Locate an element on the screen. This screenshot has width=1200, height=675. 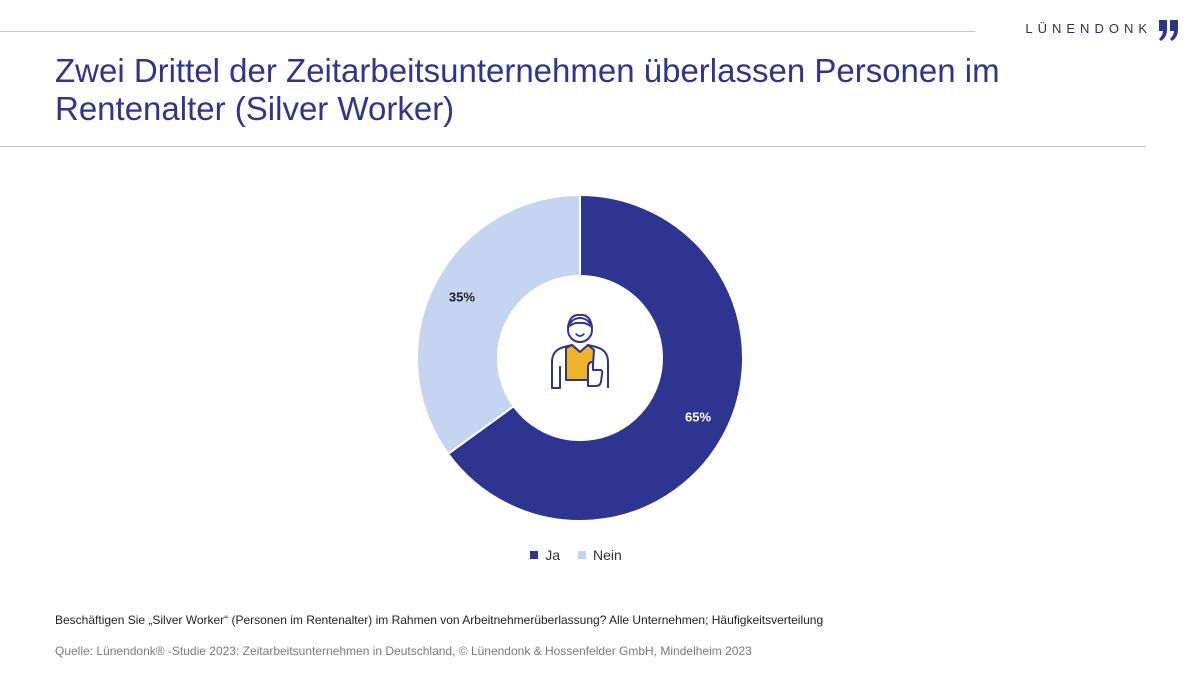
legend-label: Nein is located at coordinates (607, 555).